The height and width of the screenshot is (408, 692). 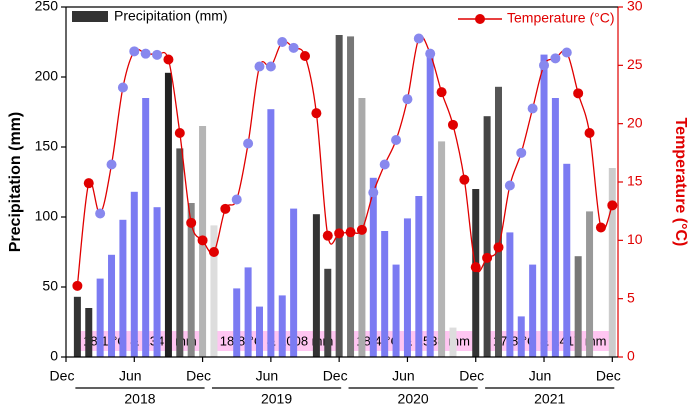 I want to click on y-tick-label: 100, so click(x=47, y=216).